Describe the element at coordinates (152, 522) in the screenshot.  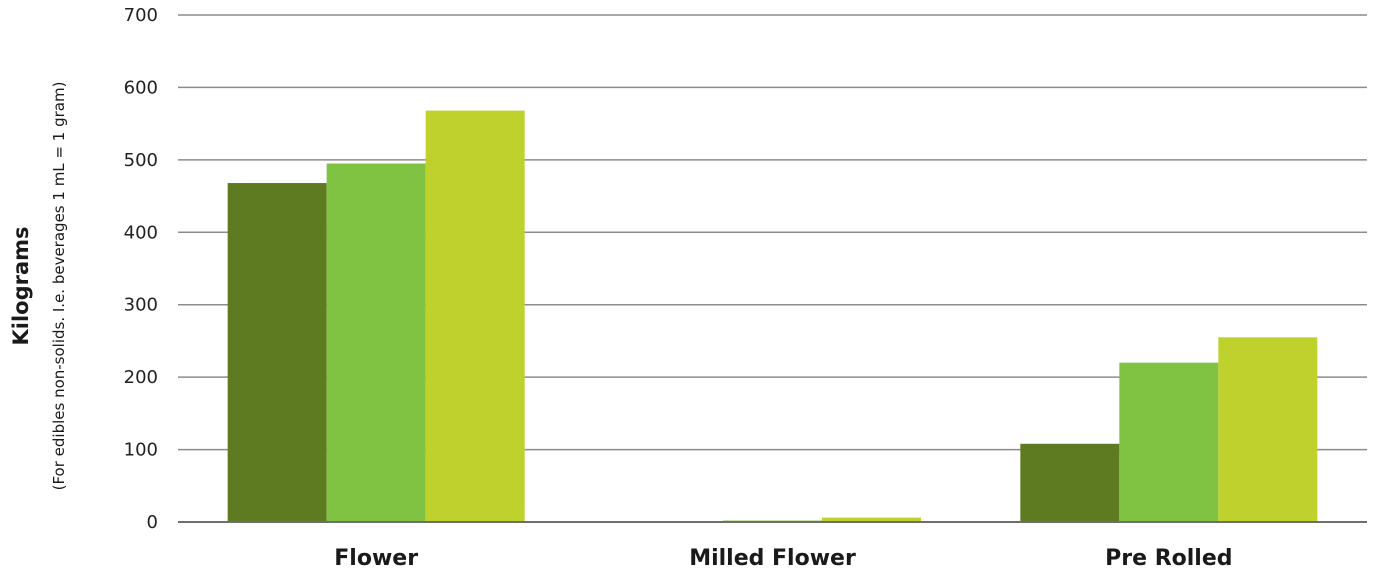
I see `y-tick-label: 0` at that location.